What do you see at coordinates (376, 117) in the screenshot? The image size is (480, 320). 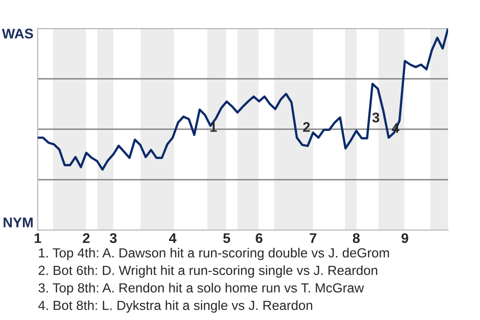 I see `annotation: 3` at bounding box center [376, 117].